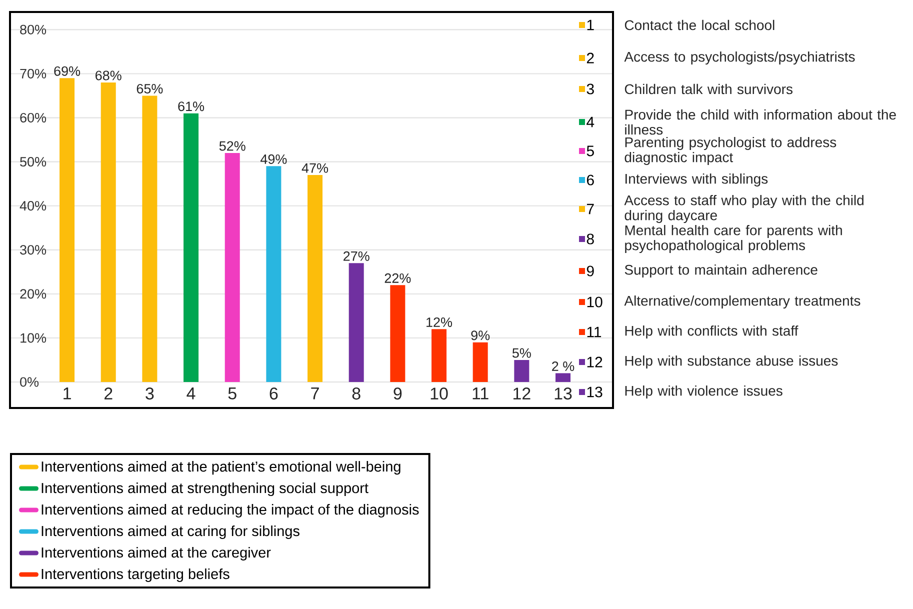 The width and height of the screenshot is (913, 609). Describe the element at coordinates (731, 362) in the screenshot. I see `text: Help with substance abuse issues` at that location.